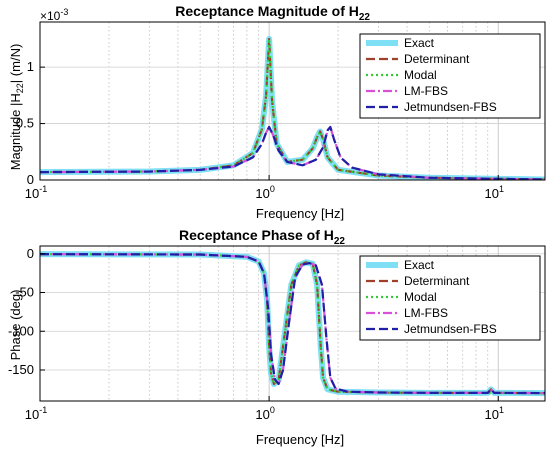 The height and width of the screenshot is (451, 550). What do you see at coordinates (292, 152) in the screenshot?
I see `series-line-jetmundsen-fbs` at bounding box center [292, 152].